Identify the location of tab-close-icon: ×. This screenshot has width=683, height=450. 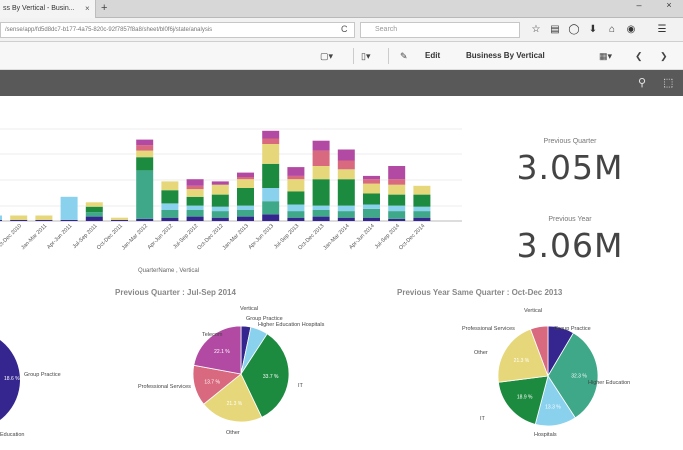
(87, 8).